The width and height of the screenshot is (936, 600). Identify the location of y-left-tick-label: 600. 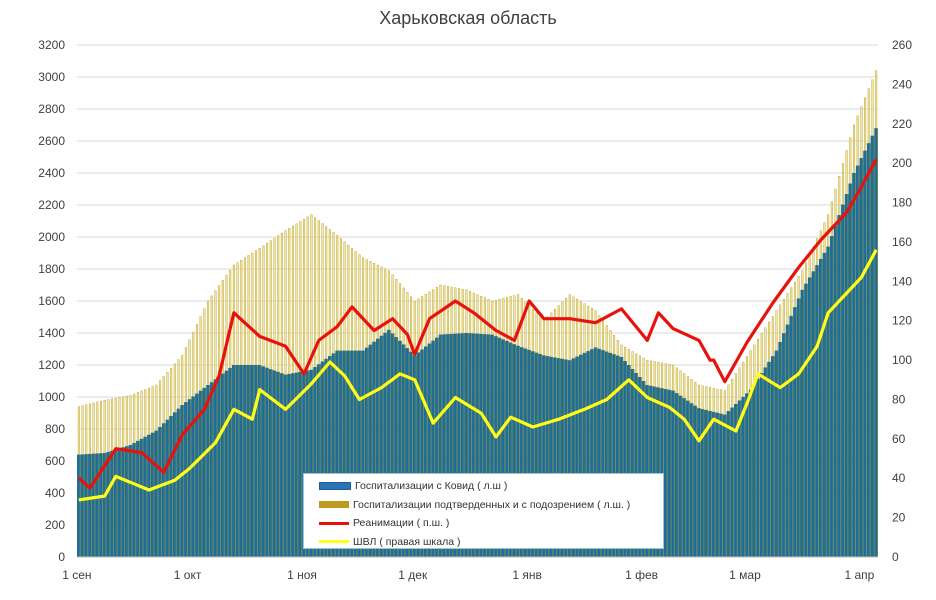
(55, 461).